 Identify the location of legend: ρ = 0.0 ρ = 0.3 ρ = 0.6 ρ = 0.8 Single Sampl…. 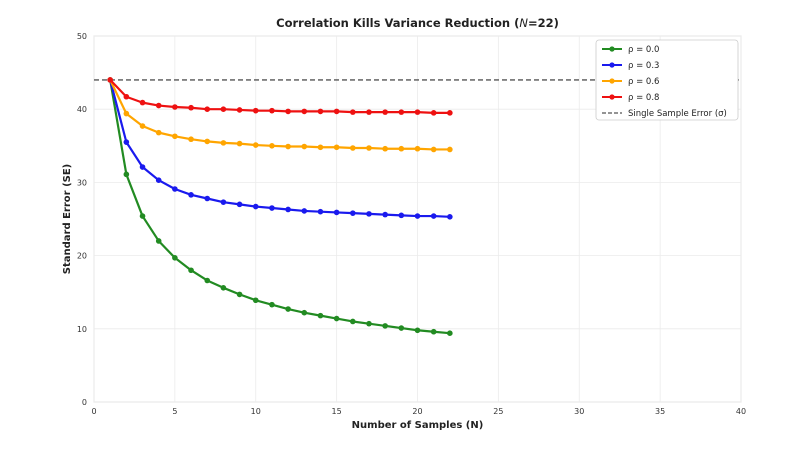
(667, 80).